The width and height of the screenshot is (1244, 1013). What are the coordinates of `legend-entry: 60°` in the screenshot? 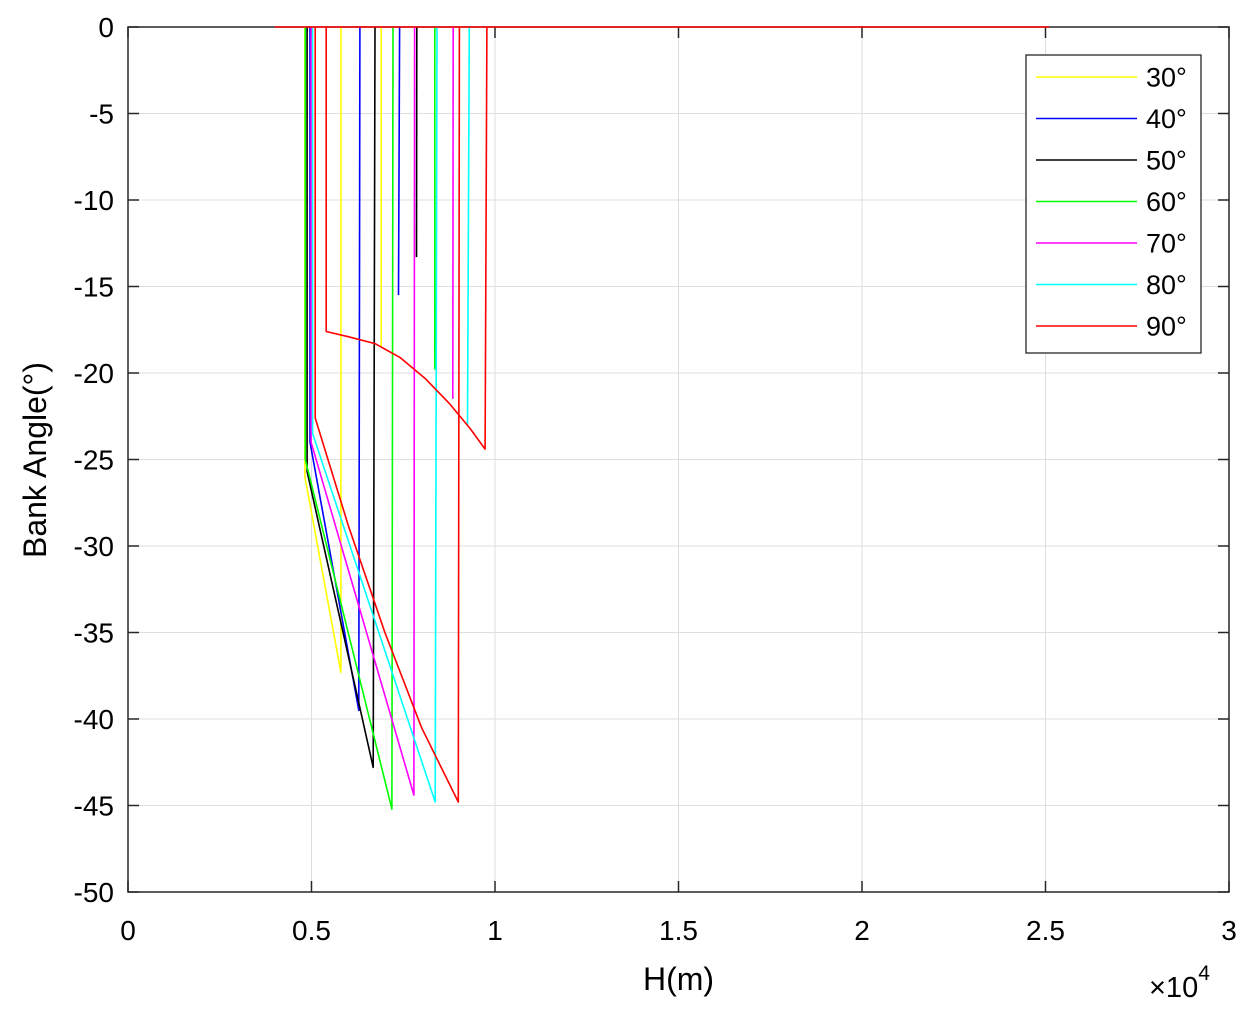 It's located at (1111, 202).